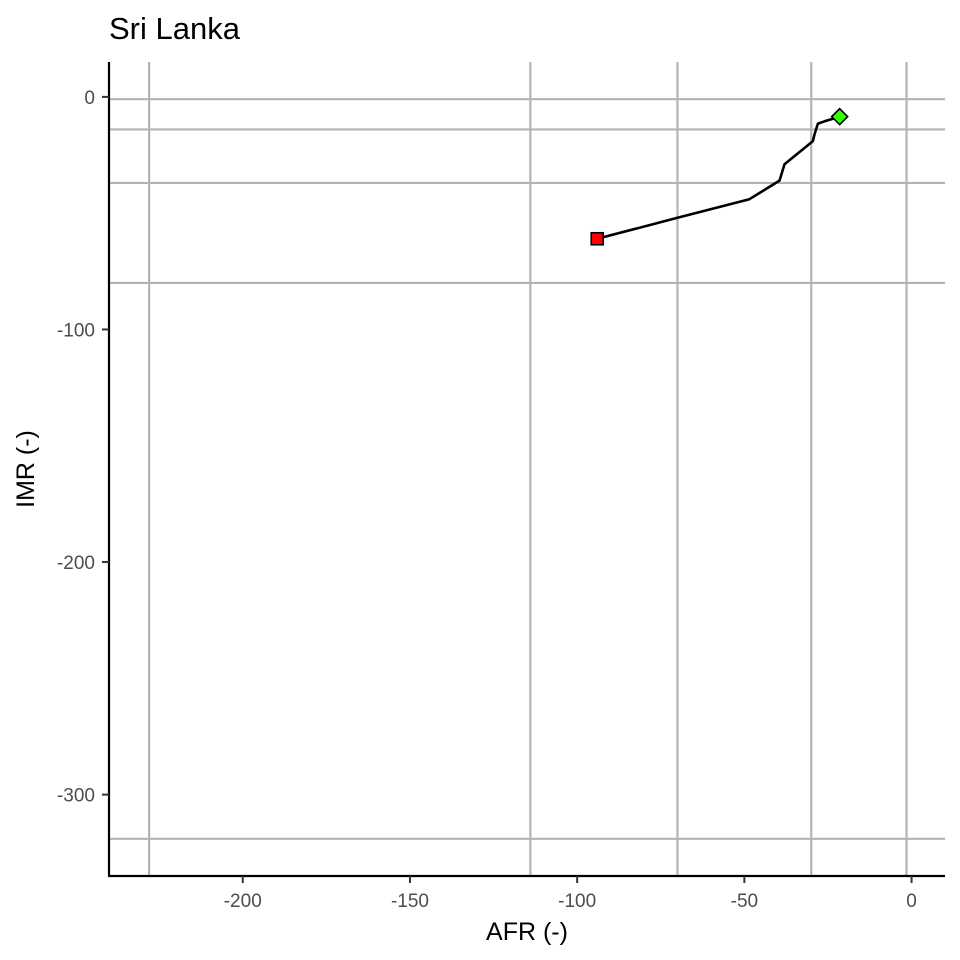 The width and height of the screenshot is (960, 960). I want to click on y-axis-title: IMR (-), so click(26, 469).